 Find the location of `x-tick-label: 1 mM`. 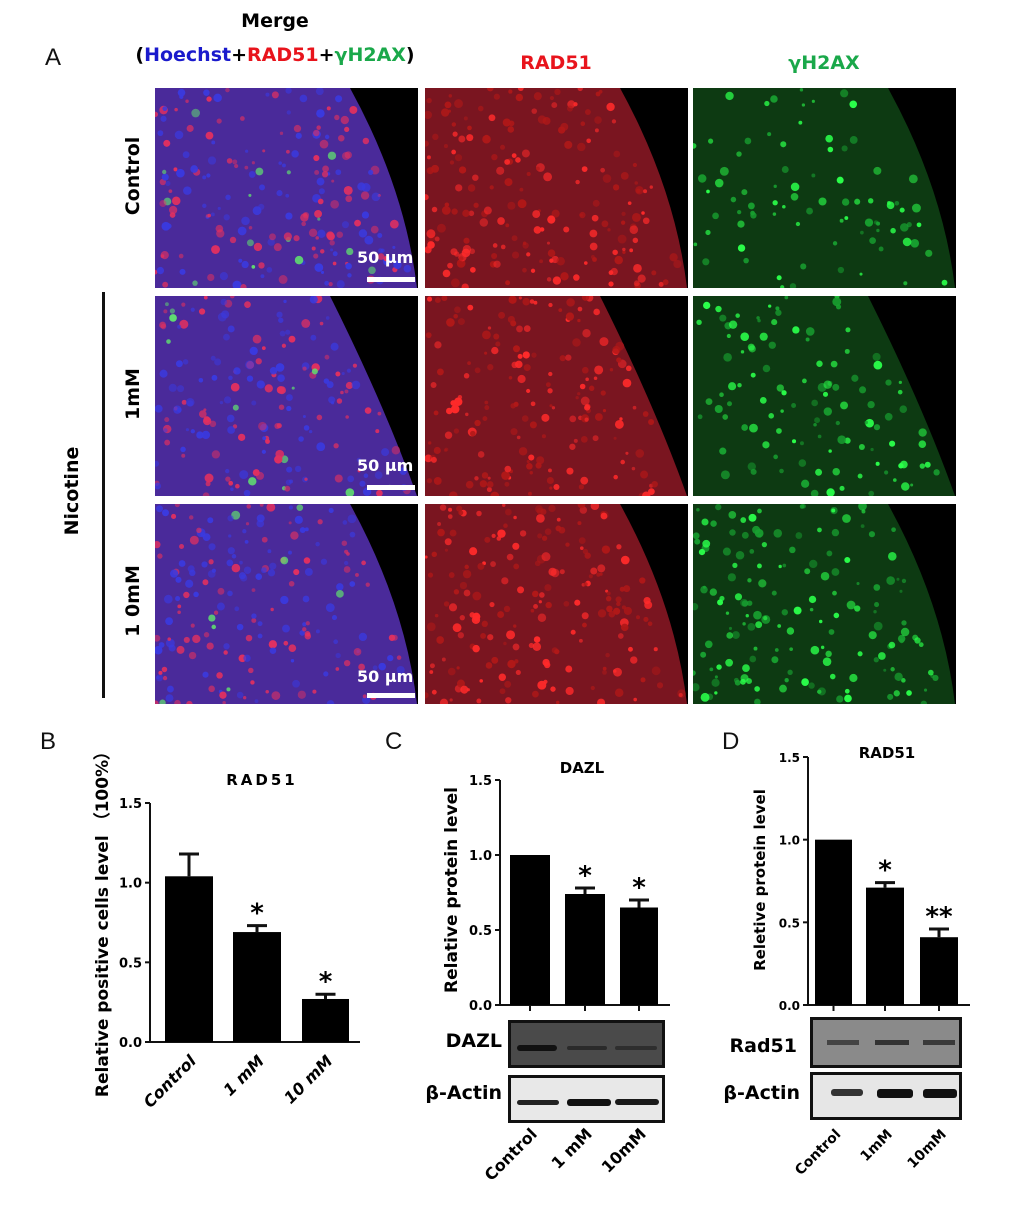

x-tick-label: 1 mM is located at coordinates (244, 1075).